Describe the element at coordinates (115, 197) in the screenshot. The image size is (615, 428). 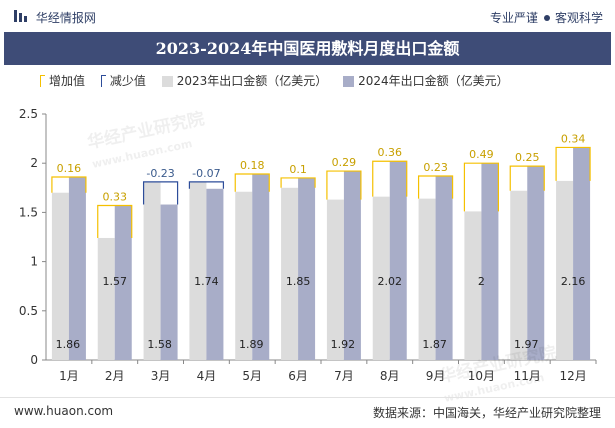
I see `change-value-label: 0.33` at that location.